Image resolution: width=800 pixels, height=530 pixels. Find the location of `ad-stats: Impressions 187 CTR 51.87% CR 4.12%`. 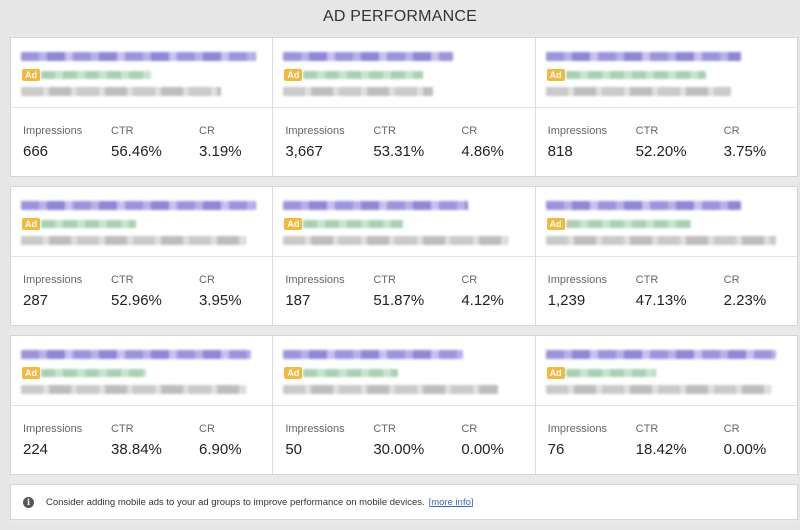

ad-stats: Impressions 187 CTR 51.87% CR 4.12% is located at coordinates (403, 291).